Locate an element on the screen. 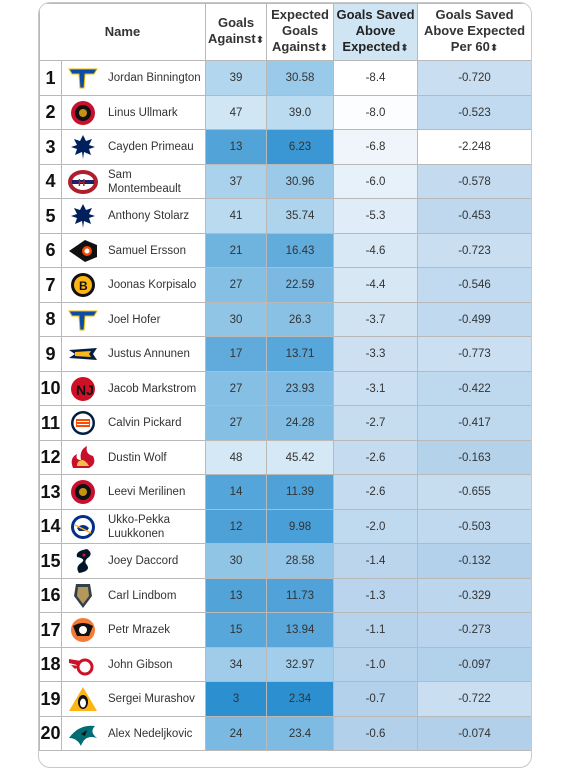 The height and width of the screenshot is (768, 566). gsax-cell: -8.4 is located at coordinates (376, 78).